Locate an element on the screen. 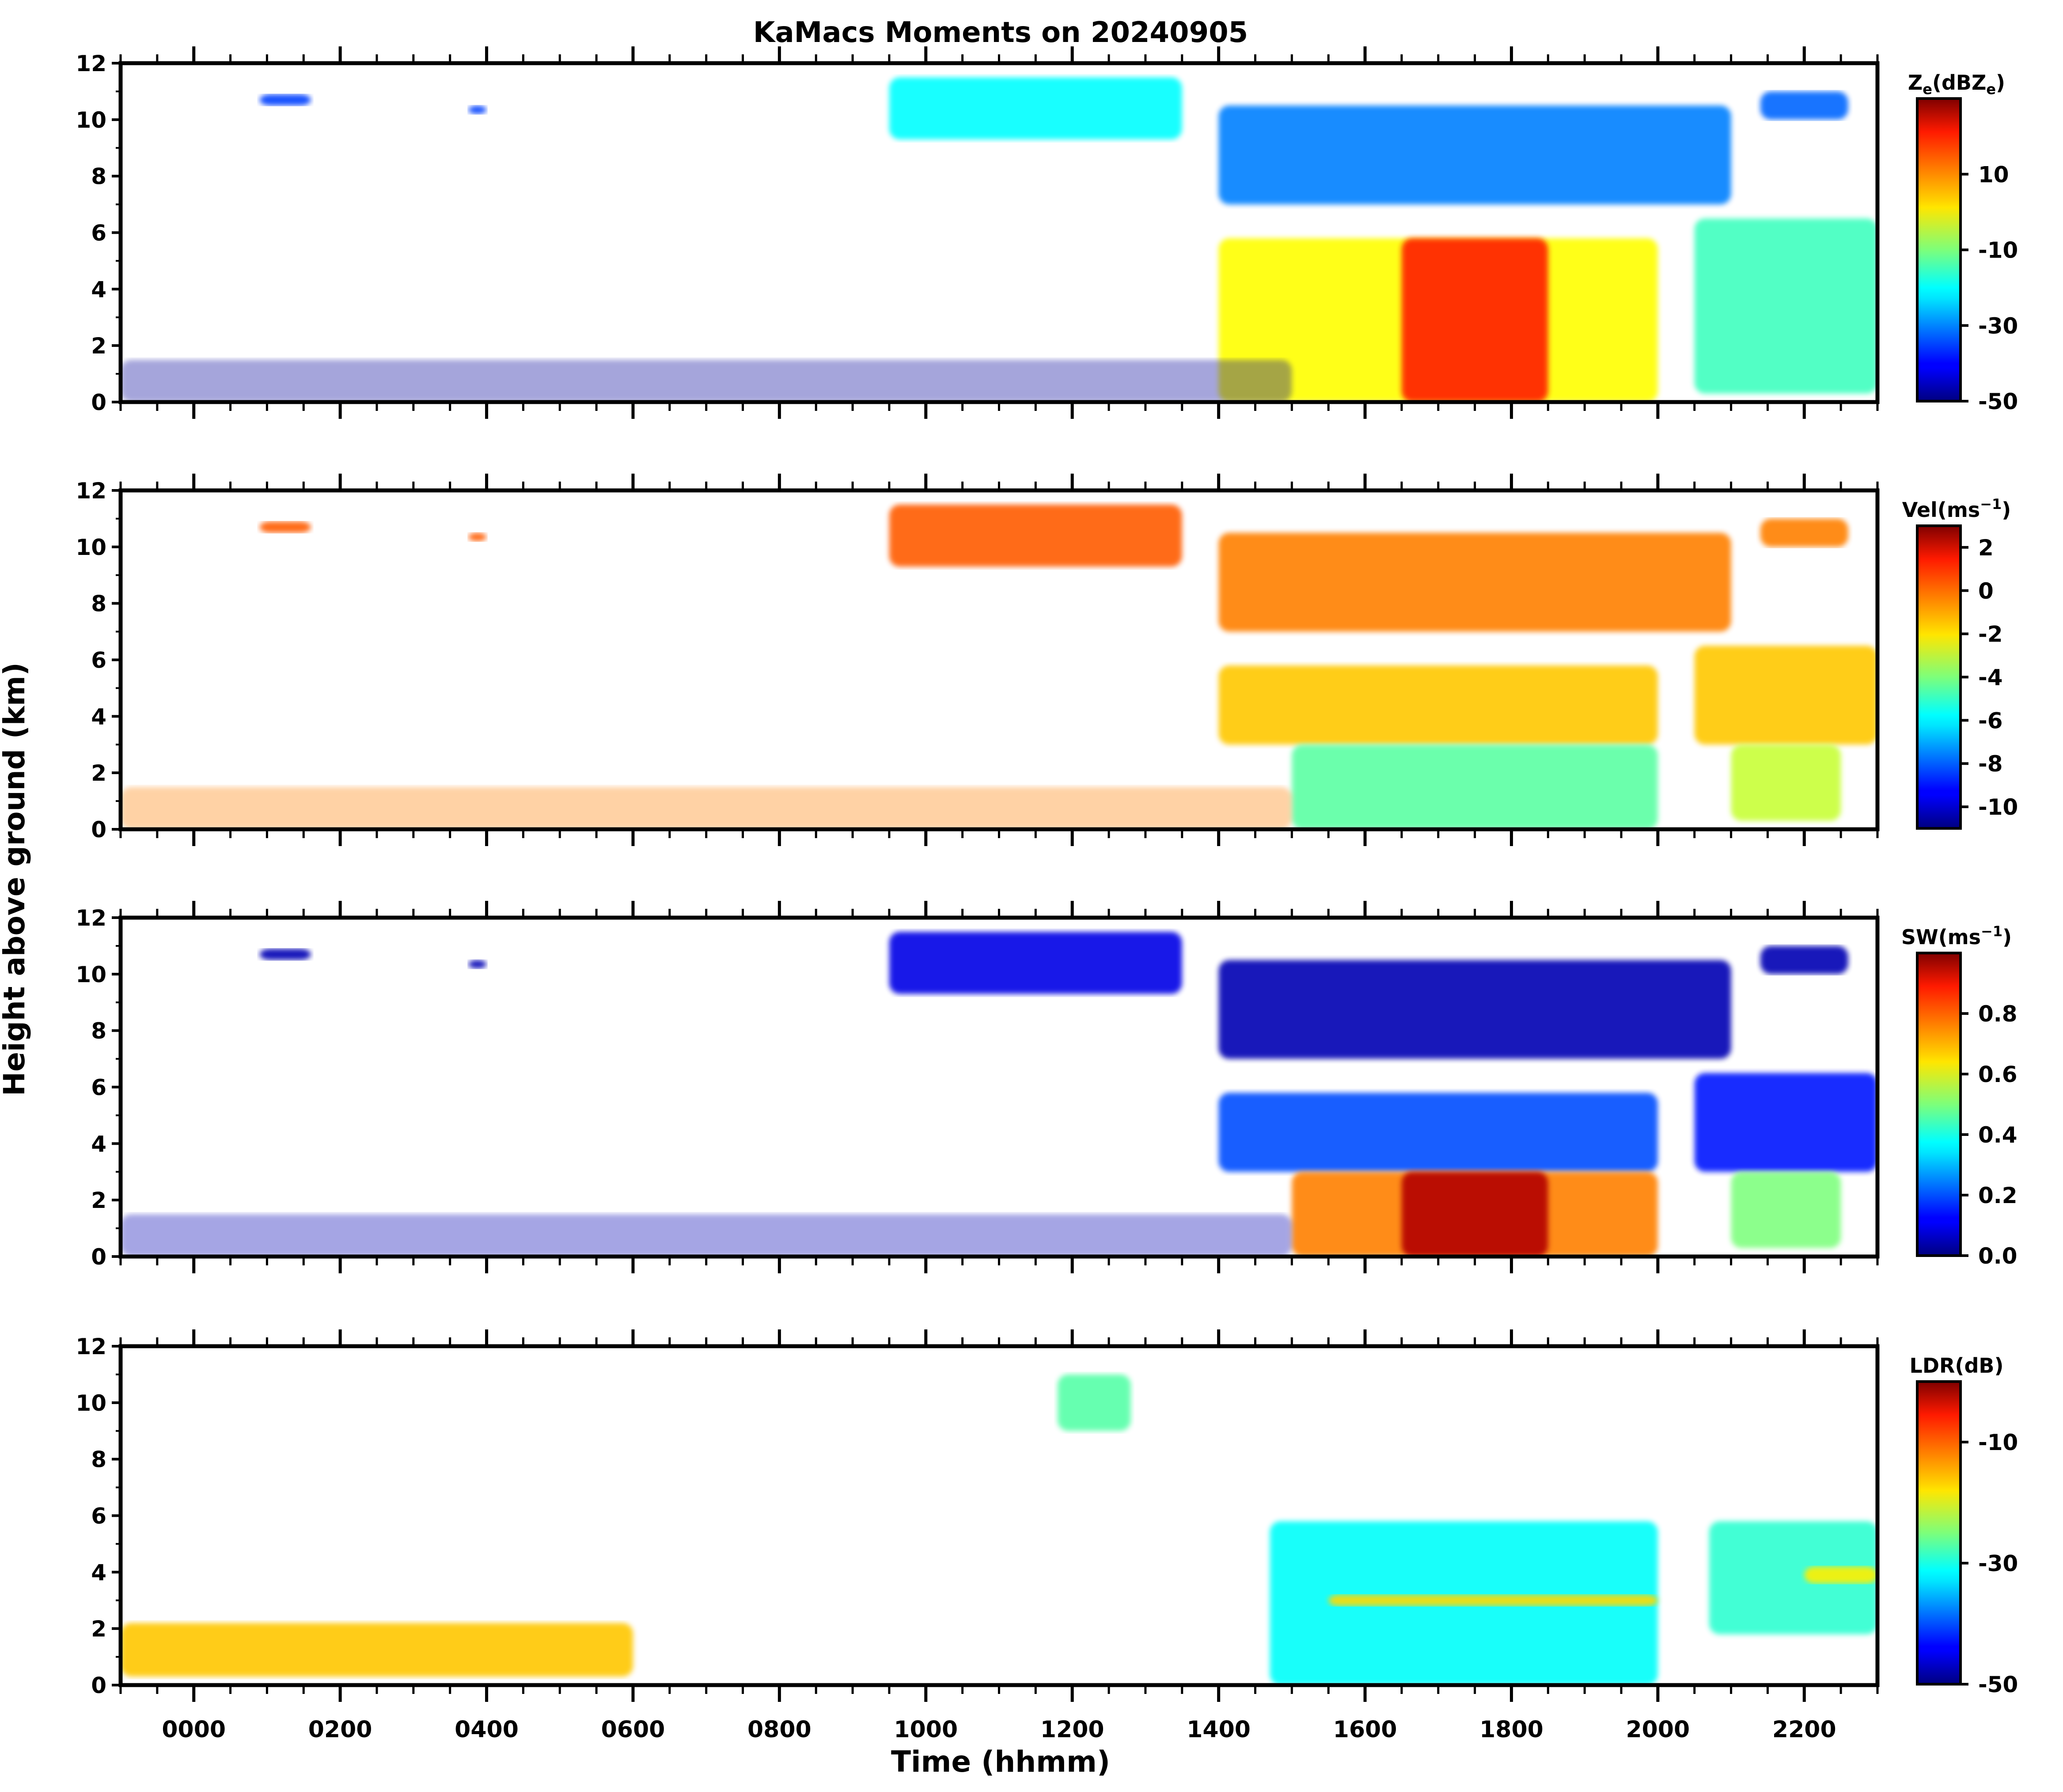  x-tick-label: 1800 is located at coordinates (1511, 1729).